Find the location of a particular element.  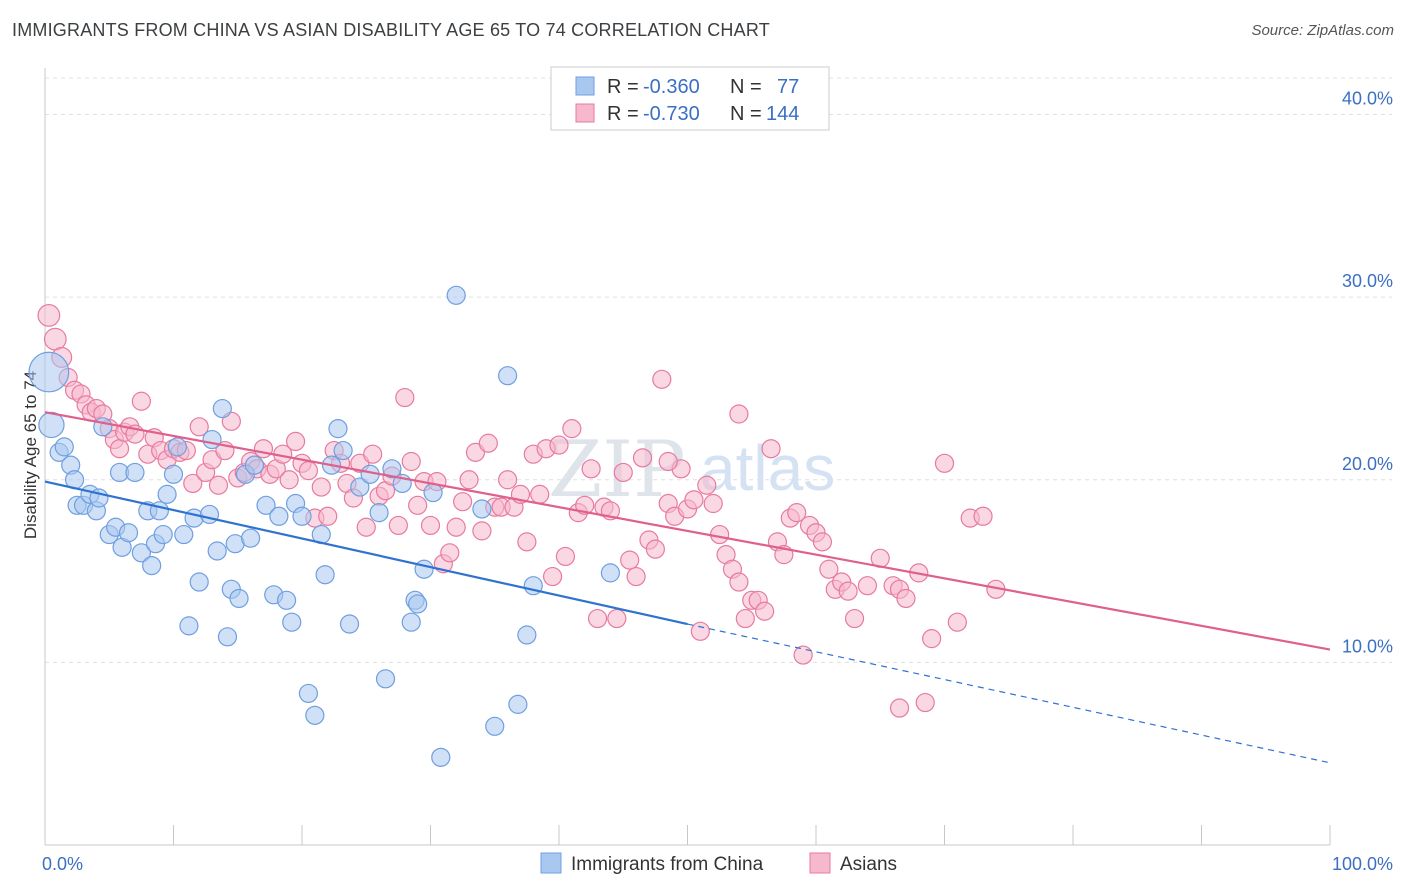

x-tick-labels: 0.0% 100.0% is located at coordinates (717, 864).